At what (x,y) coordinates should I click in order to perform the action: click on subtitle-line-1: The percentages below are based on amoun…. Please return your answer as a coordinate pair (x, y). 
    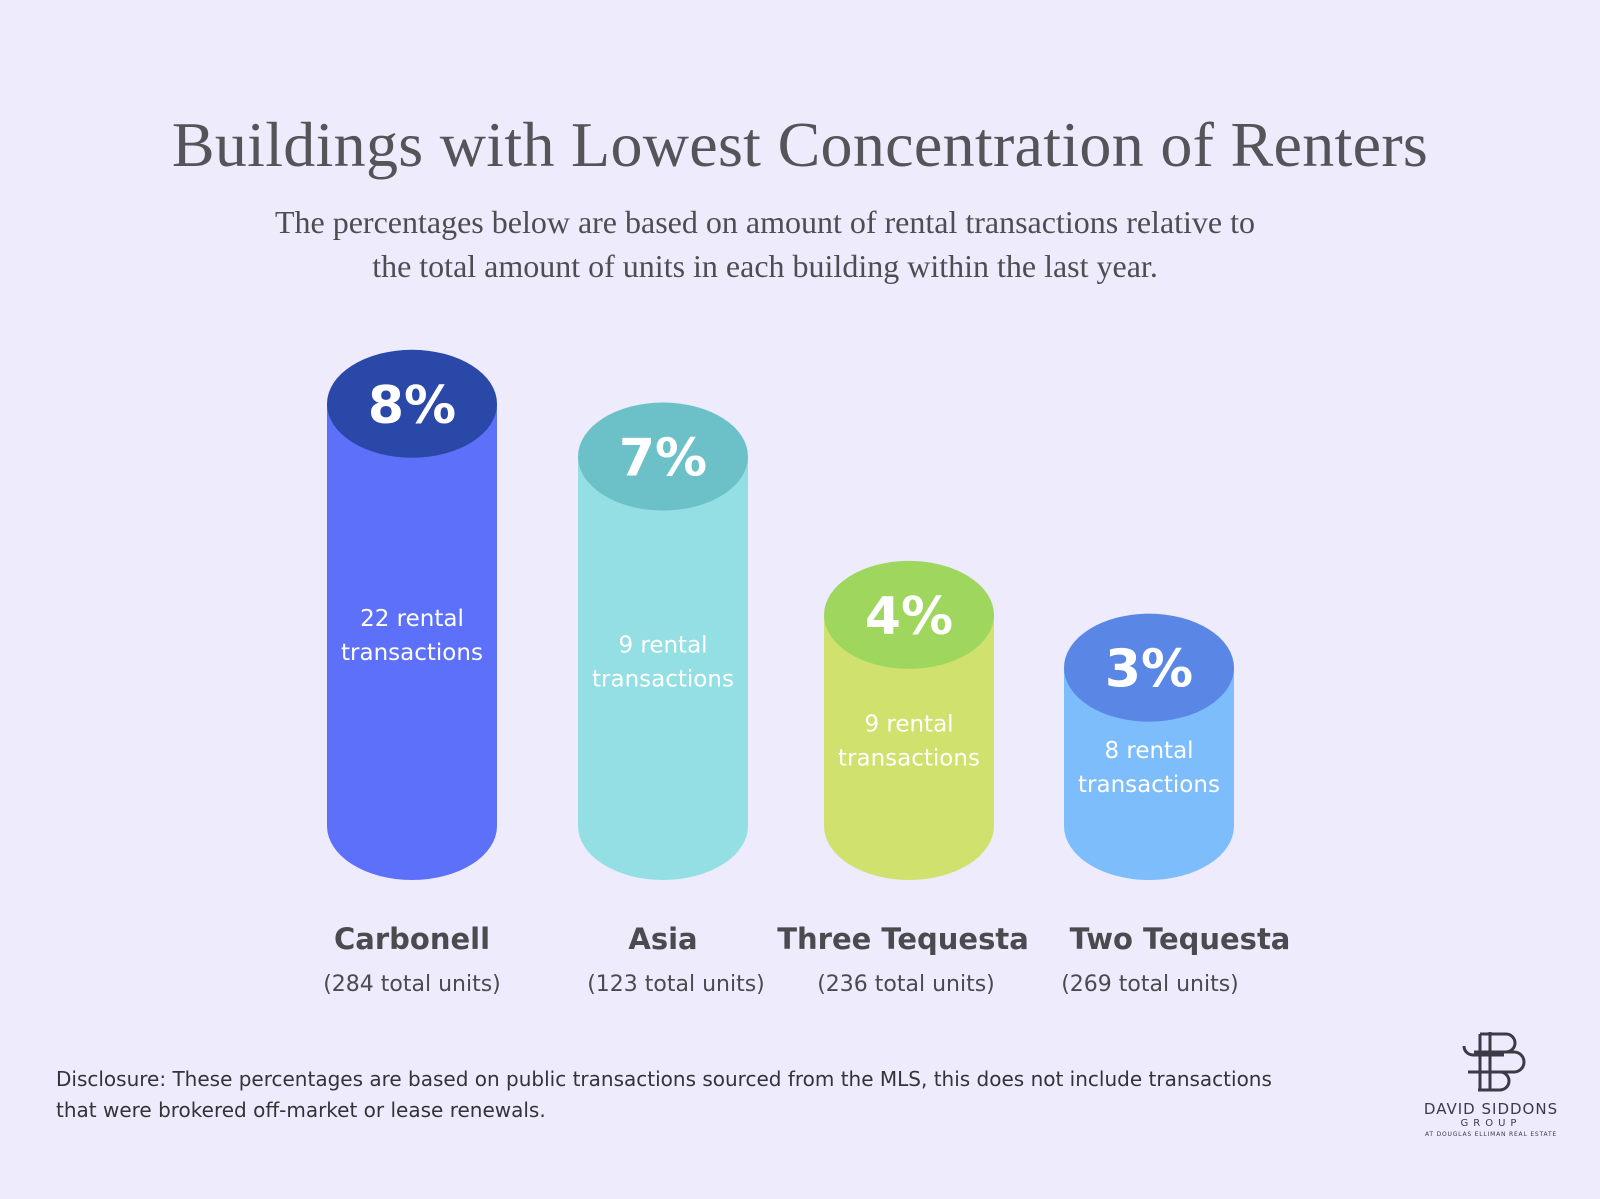
    Looking at the image, I should click on (765, 222).